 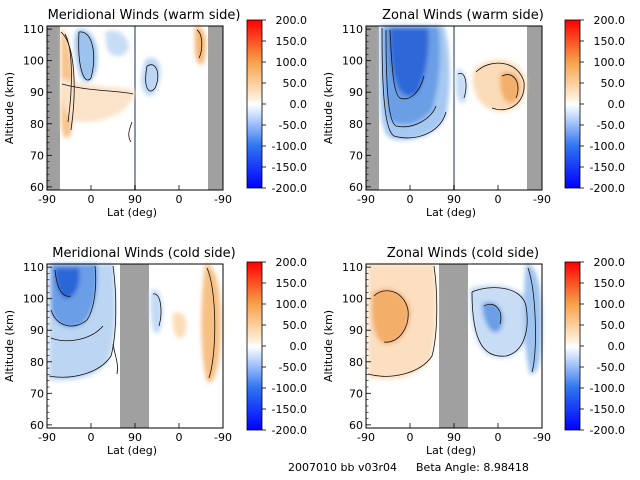 I want to click on panel-title: Meridional Winds (warm side), so click(x=144, y=15).